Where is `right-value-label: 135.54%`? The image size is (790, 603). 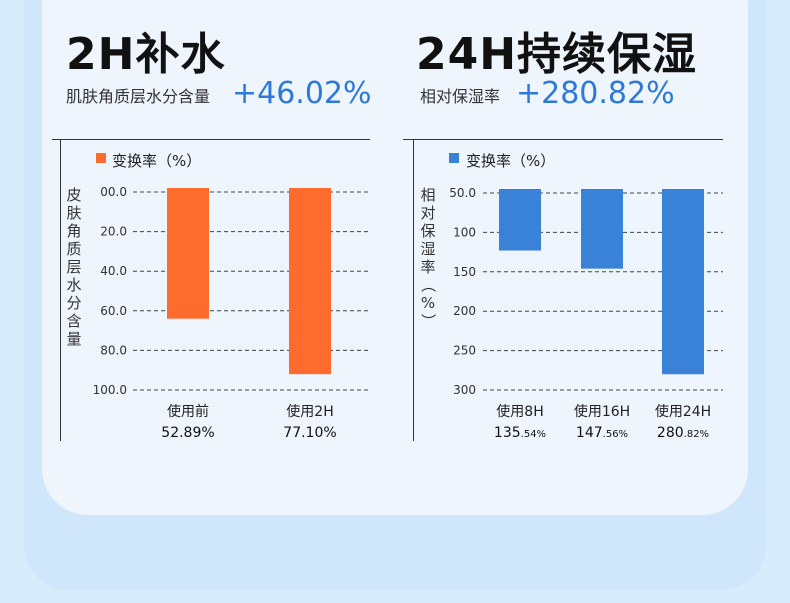 right-value-label: 135.54% is located at coordinates (520, 433).